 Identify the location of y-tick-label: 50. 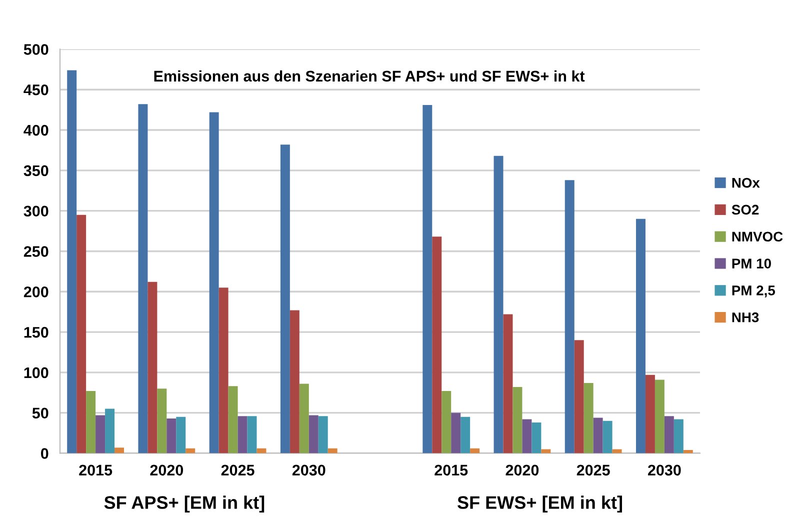
(40, 413).